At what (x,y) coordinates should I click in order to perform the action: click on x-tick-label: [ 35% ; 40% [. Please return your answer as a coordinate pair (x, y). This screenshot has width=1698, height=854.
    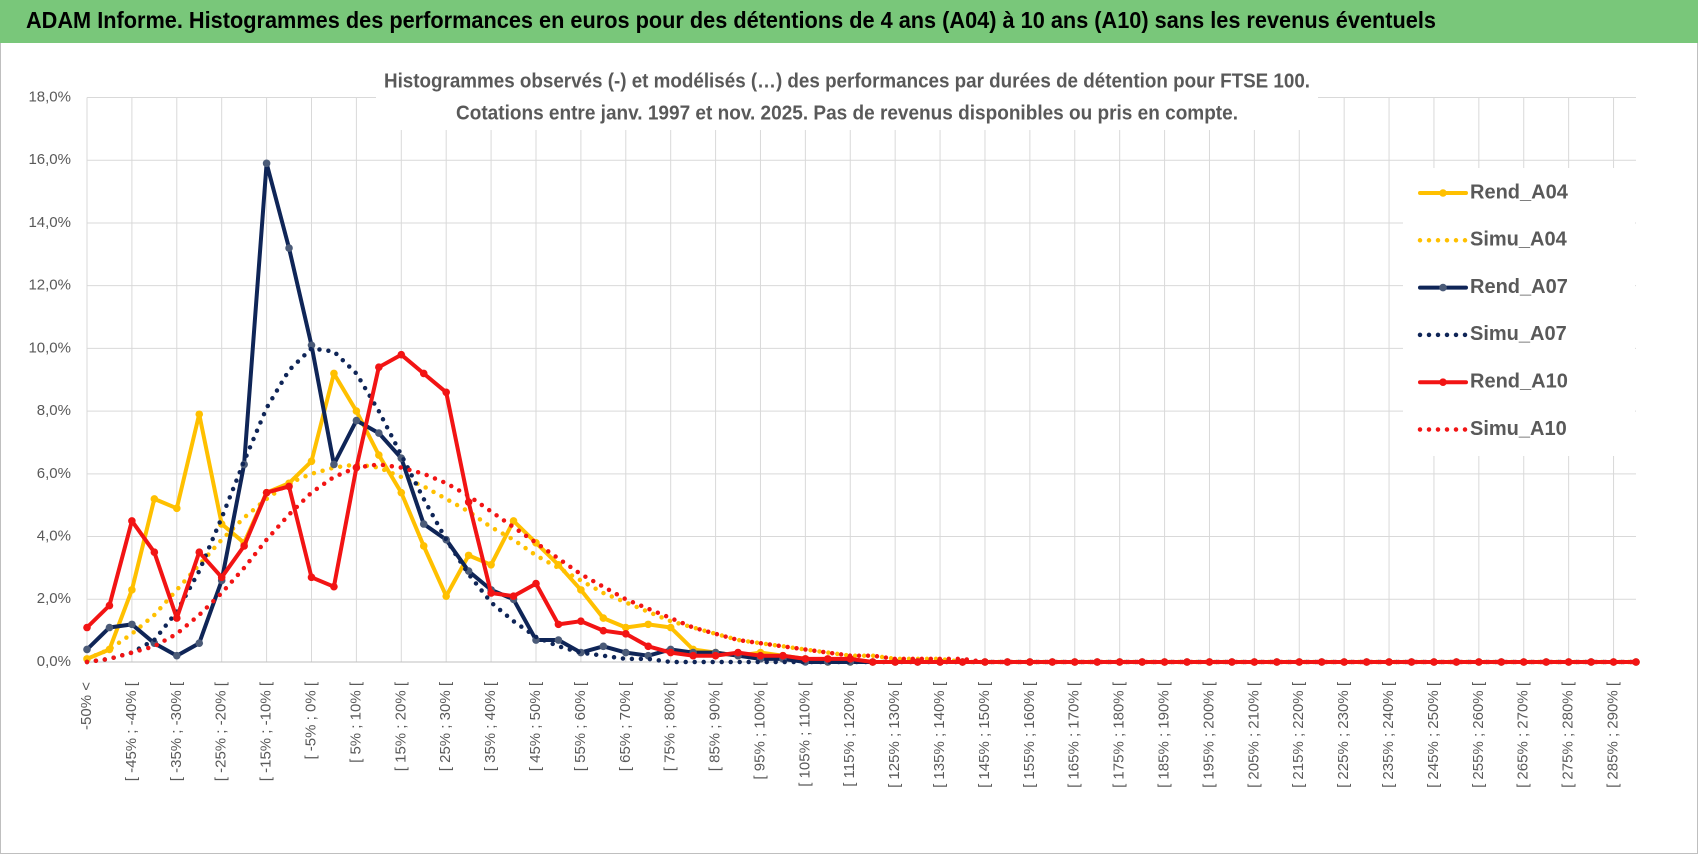
    Looking at the image, I should click on (490, 726).